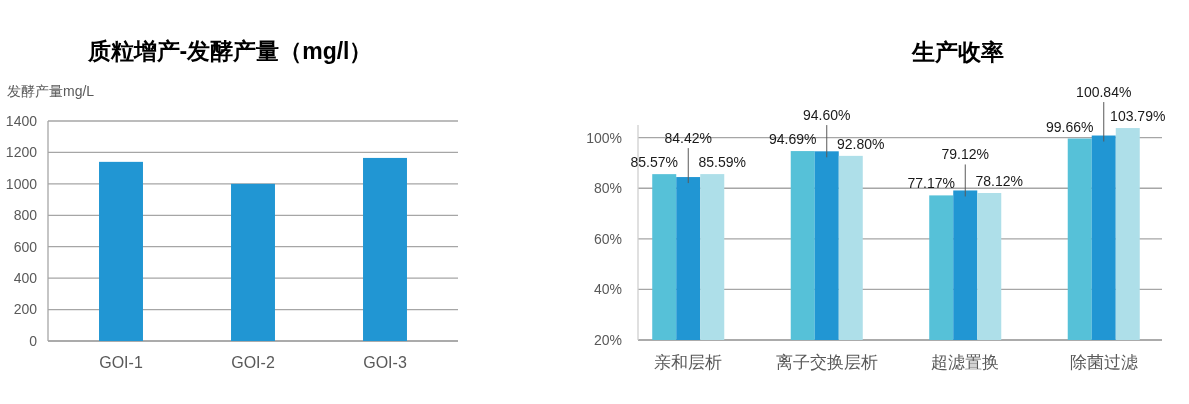 The image size is (1189, 404). I want to click on y-tick-label: 1000, so click(21, 183).